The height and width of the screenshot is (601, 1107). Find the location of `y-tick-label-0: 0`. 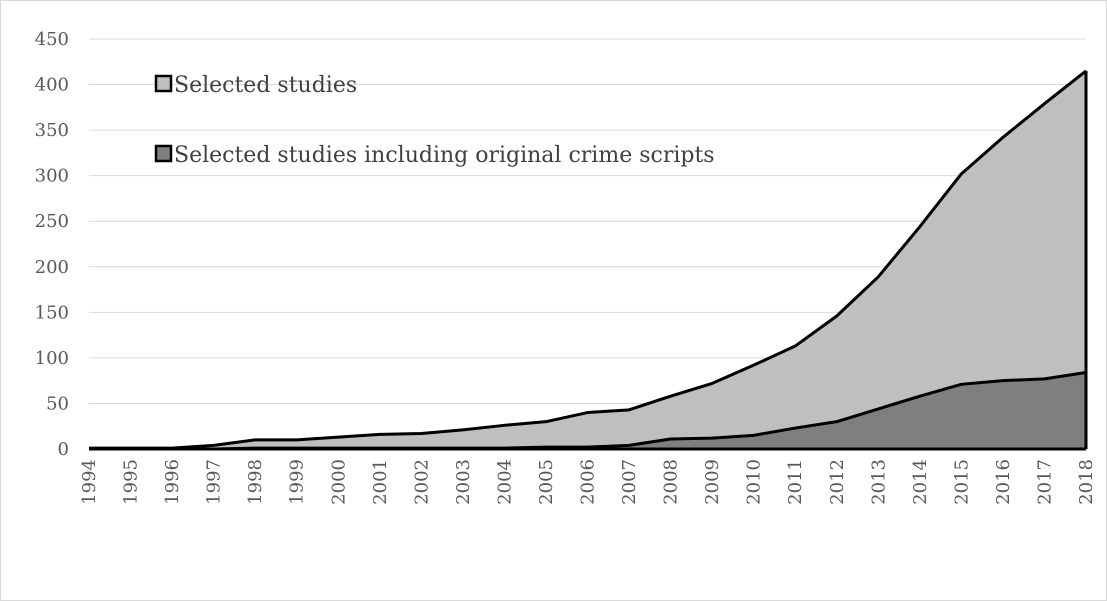

y-tick-label-0: 0 is located at coordinates (63, 449).